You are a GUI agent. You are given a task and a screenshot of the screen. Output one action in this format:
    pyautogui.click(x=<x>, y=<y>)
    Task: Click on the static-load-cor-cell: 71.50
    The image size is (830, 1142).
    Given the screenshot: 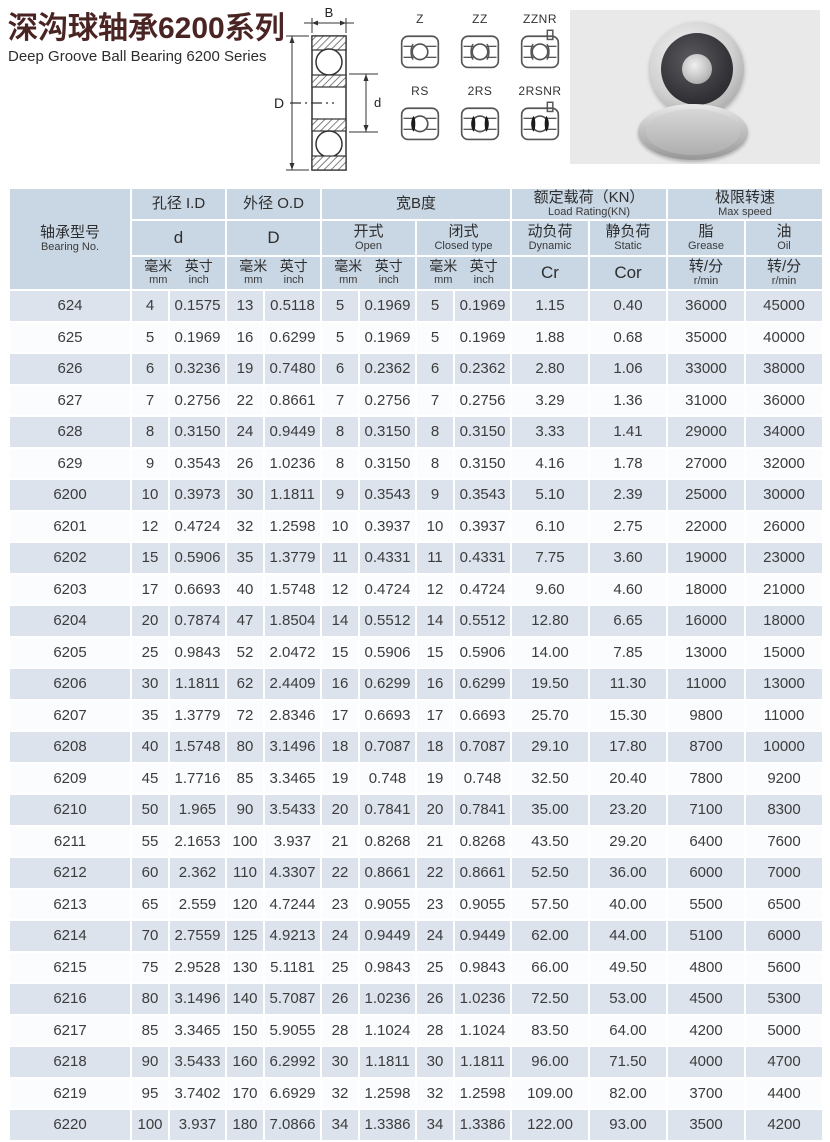 What is the action you would take?
    pyautogui.click(x=628, y=1062)
    